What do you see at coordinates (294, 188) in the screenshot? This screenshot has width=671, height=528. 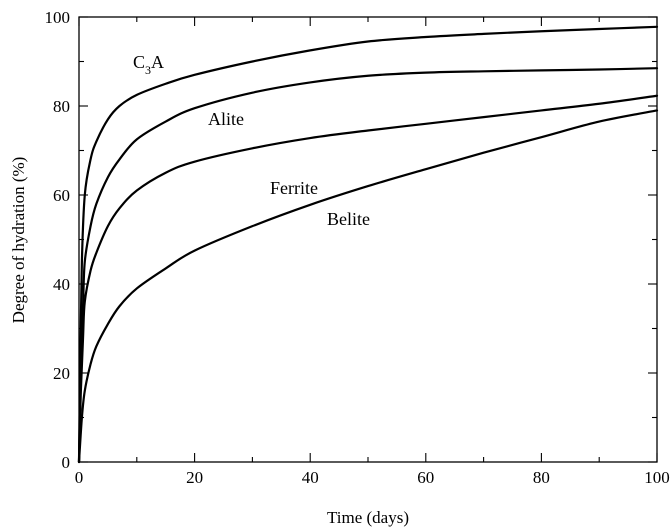 I see `series-label-ferrite: Ferrite` at bounding box center [294, 188].